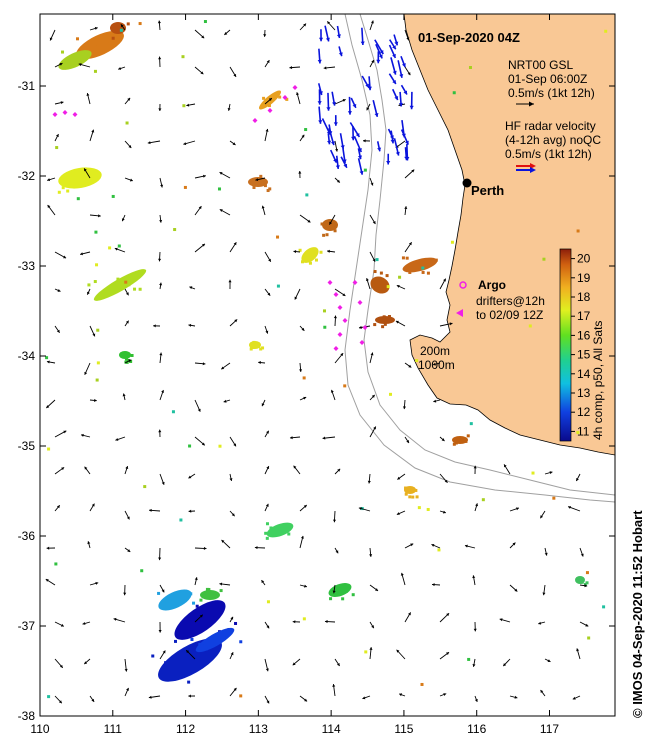 The height and width of the screenshot is (750, 659). Describe the element at coordinates (551, 93) in the screenshot. I see `legend-model-scale: 0.5m/s (1kt 12h)` at that location.